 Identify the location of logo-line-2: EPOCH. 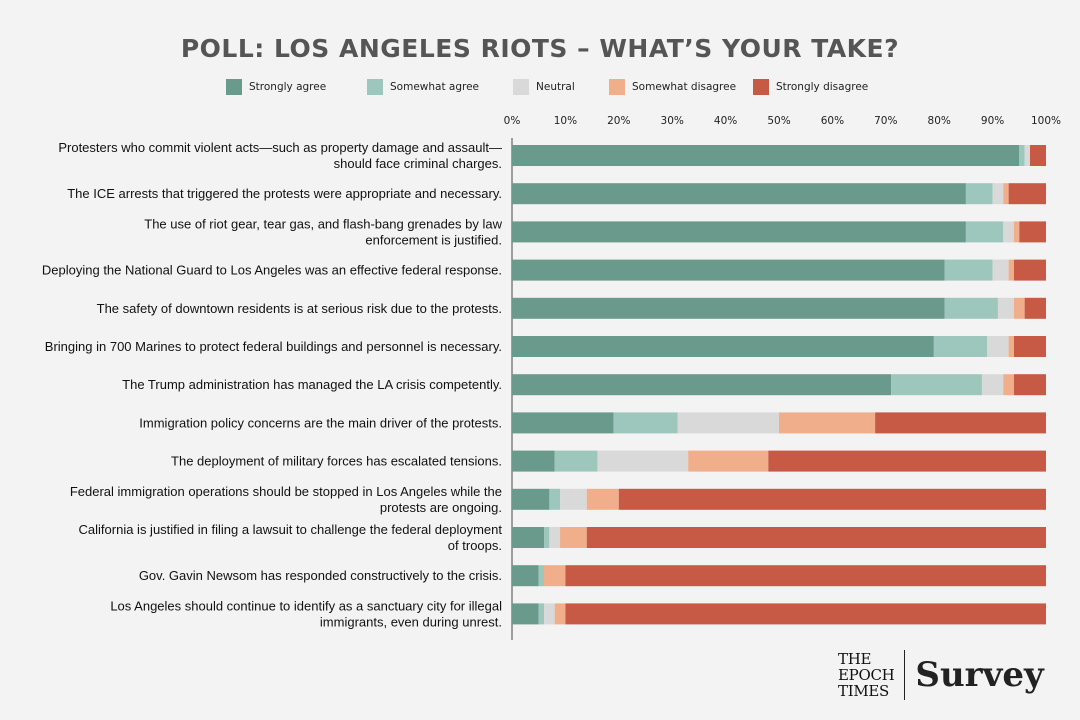
(866, 675).